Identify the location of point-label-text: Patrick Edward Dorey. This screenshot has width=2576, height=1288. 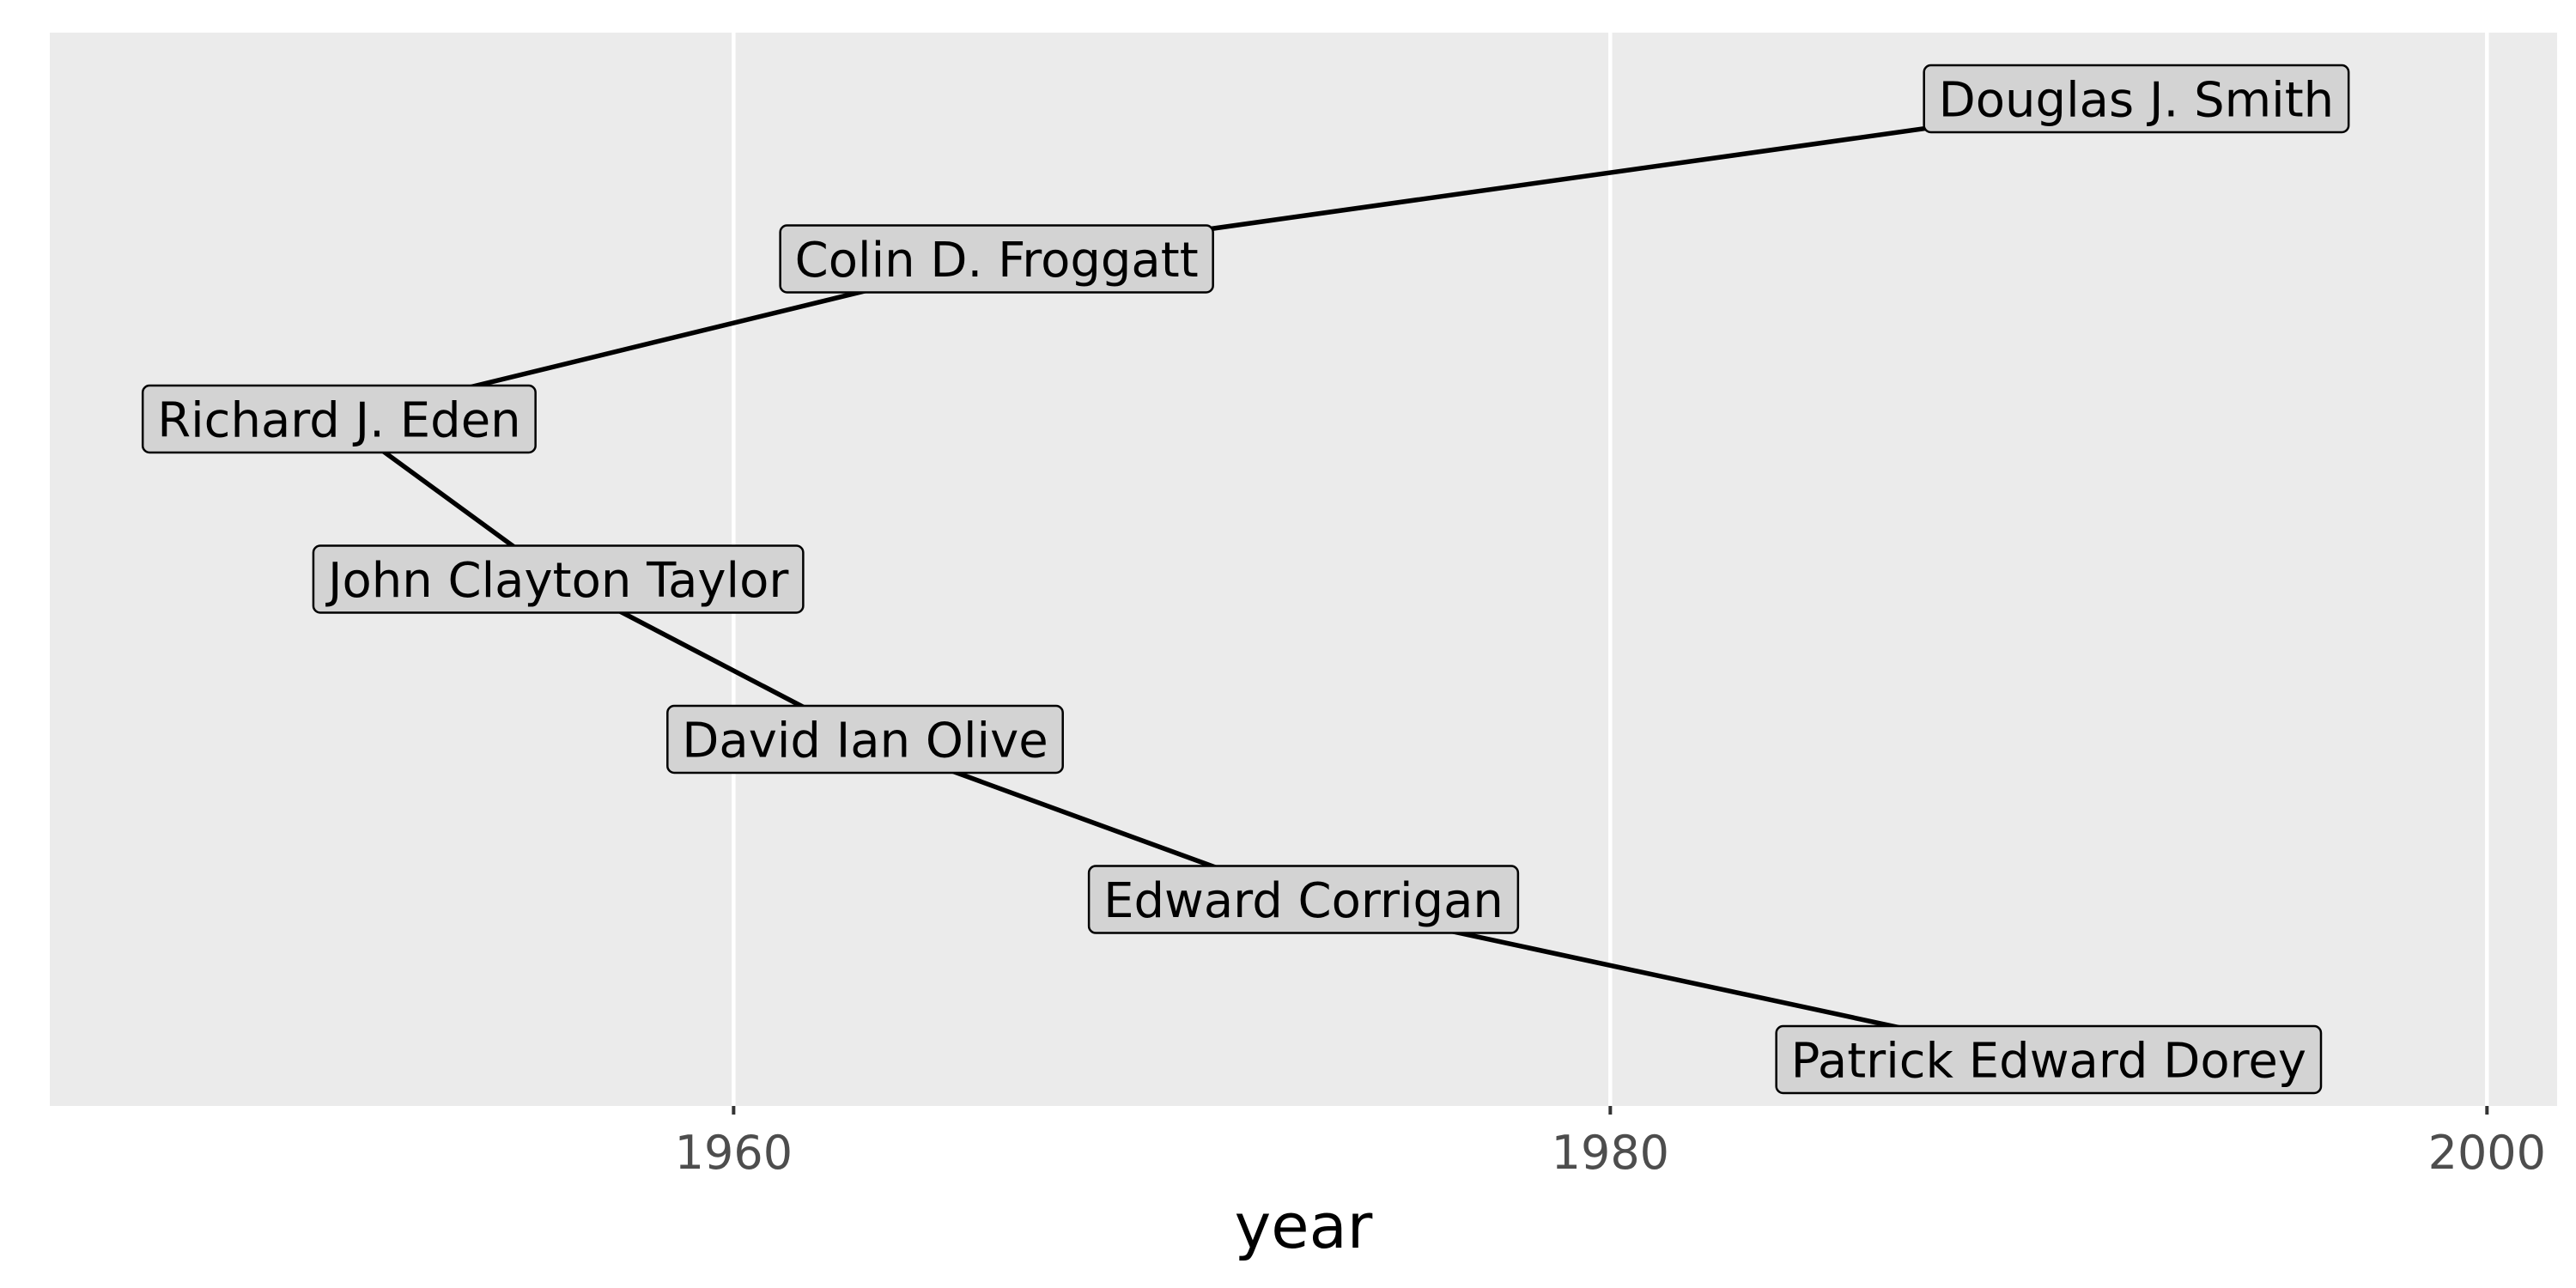
(2048, 1062).